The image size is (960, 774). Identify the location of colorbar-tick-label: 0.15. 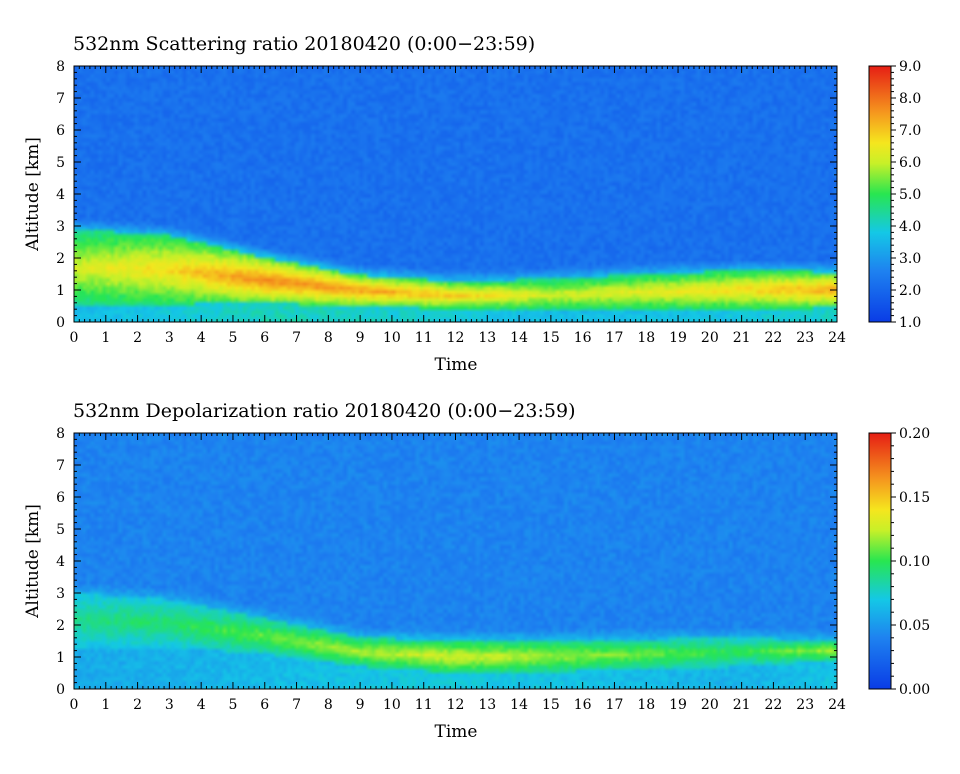
(914, 498).